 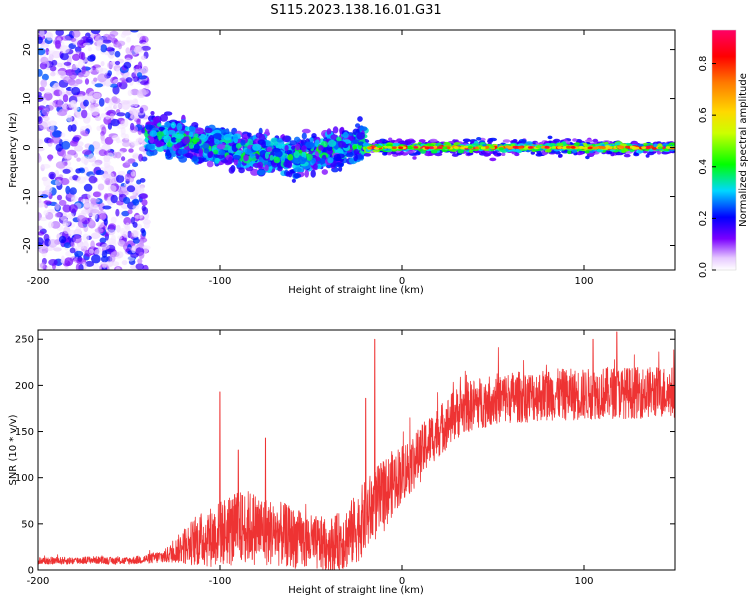 I want to click on spectrogram-y-axis-label: Frequency (Hz), so click(x=13, y=150).